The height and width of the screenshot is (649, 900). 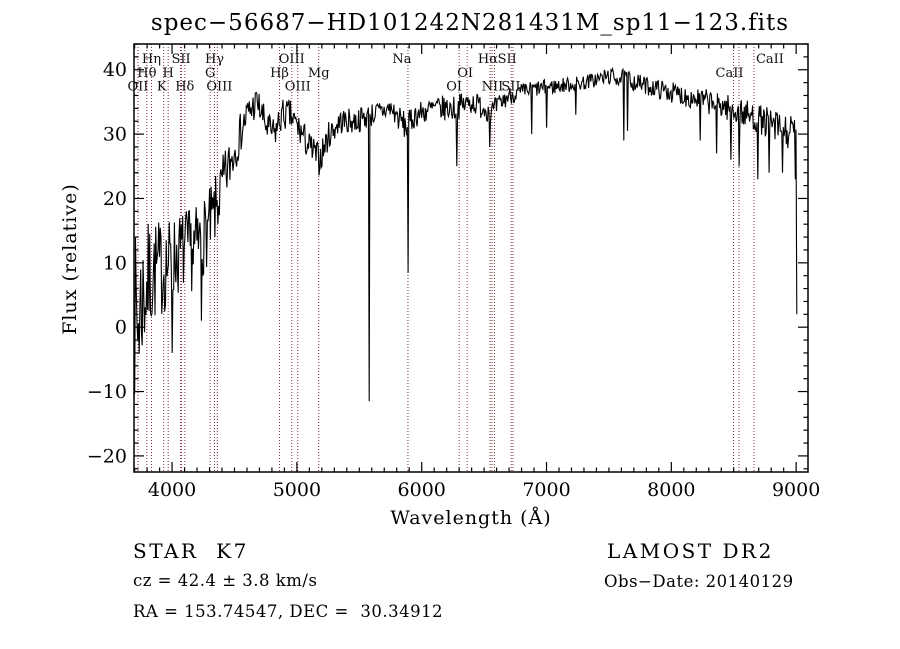 I want to click on svg-text: 40, so click(x=115, y=70).